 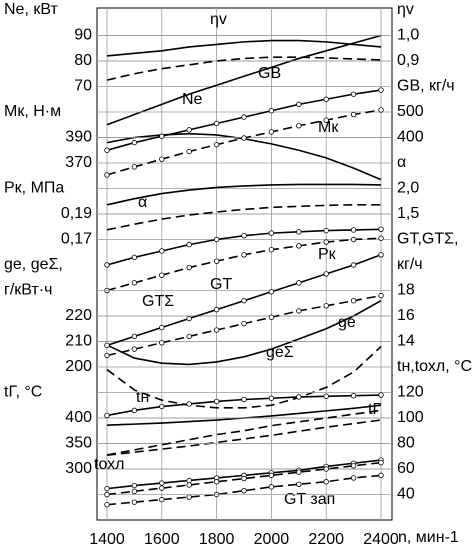 I want to click on series-label: Ne, so click(x=192, y=99).